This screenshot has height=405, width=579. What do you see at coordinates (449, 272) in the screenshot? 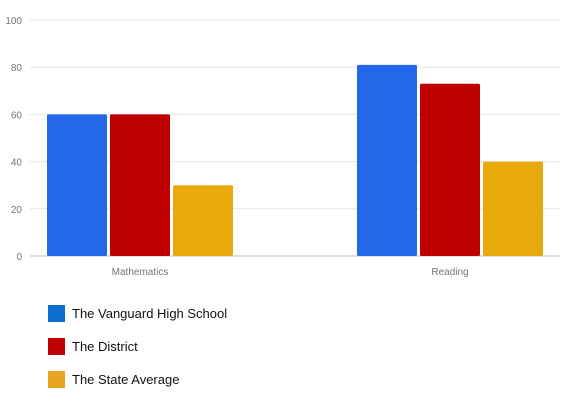
I see `x-category-label: Reading` at bounding box center [449, 272].